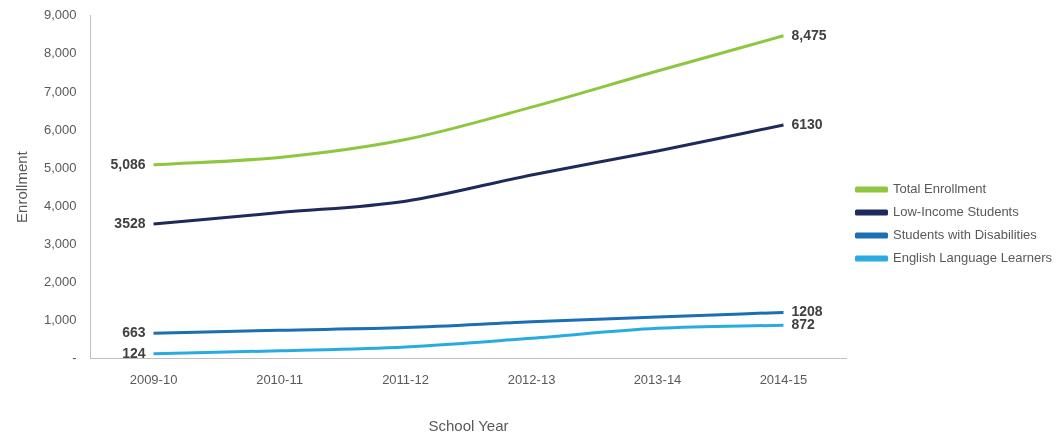  I want to click on x-tick-label: 2014-15, so click(783, 379).